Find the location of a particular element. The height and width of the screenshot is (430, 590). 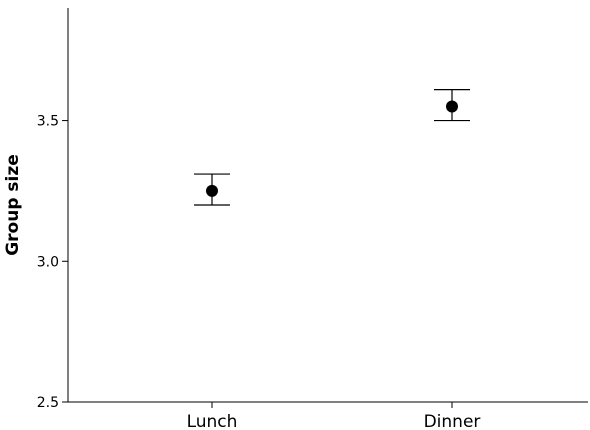

y-tick-label: 3.0 is located at coordinates (48, 262).